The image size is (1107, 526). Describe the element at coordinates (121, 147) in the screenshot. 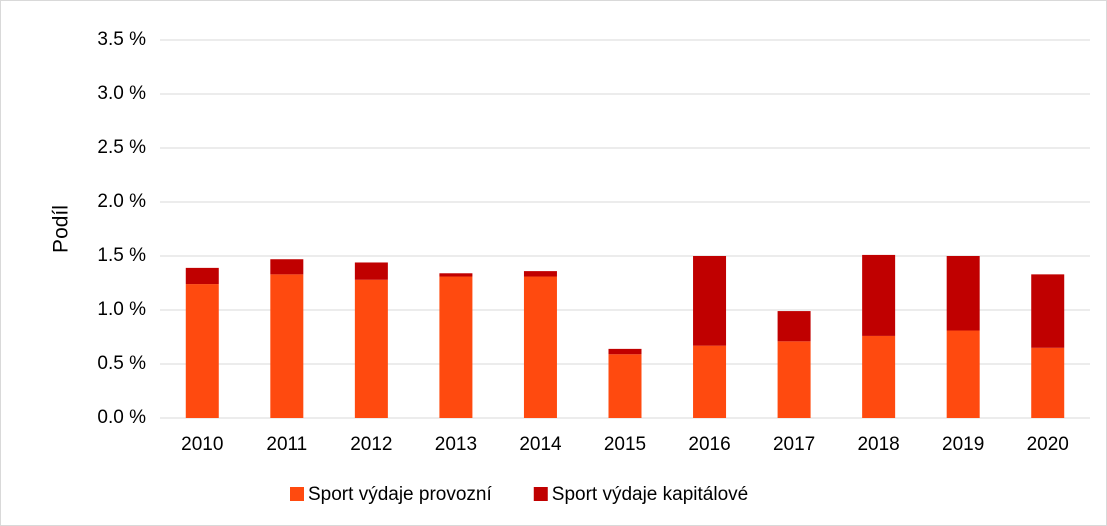

I see `y-tick-label: 2.5 %` at that location.